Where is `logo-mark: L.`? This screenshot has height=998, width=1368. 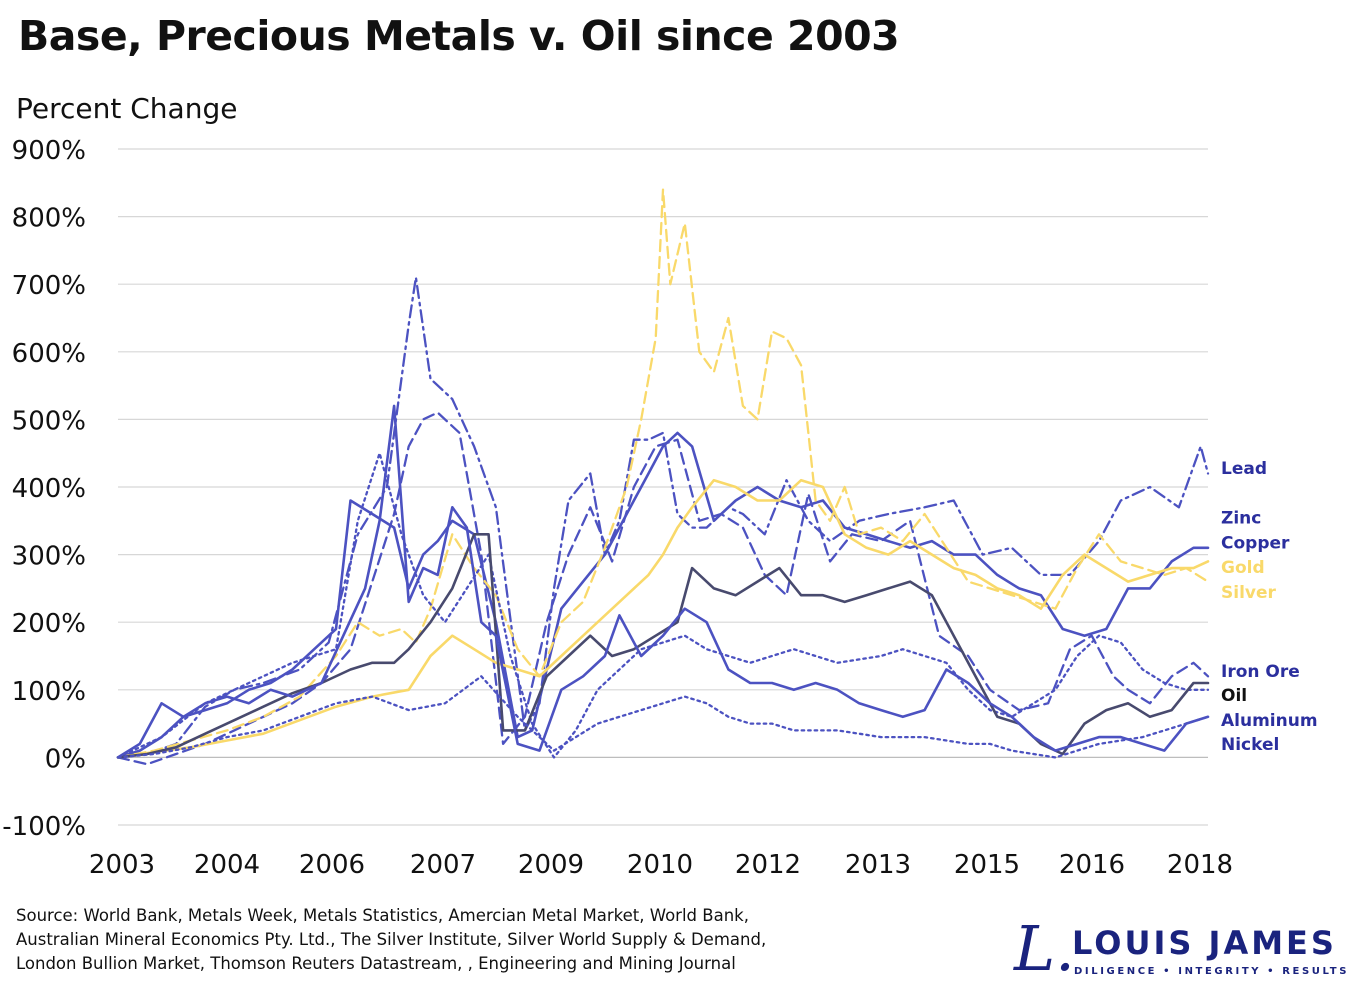
logo-mark: L. is located at coordinates (1044, 948).